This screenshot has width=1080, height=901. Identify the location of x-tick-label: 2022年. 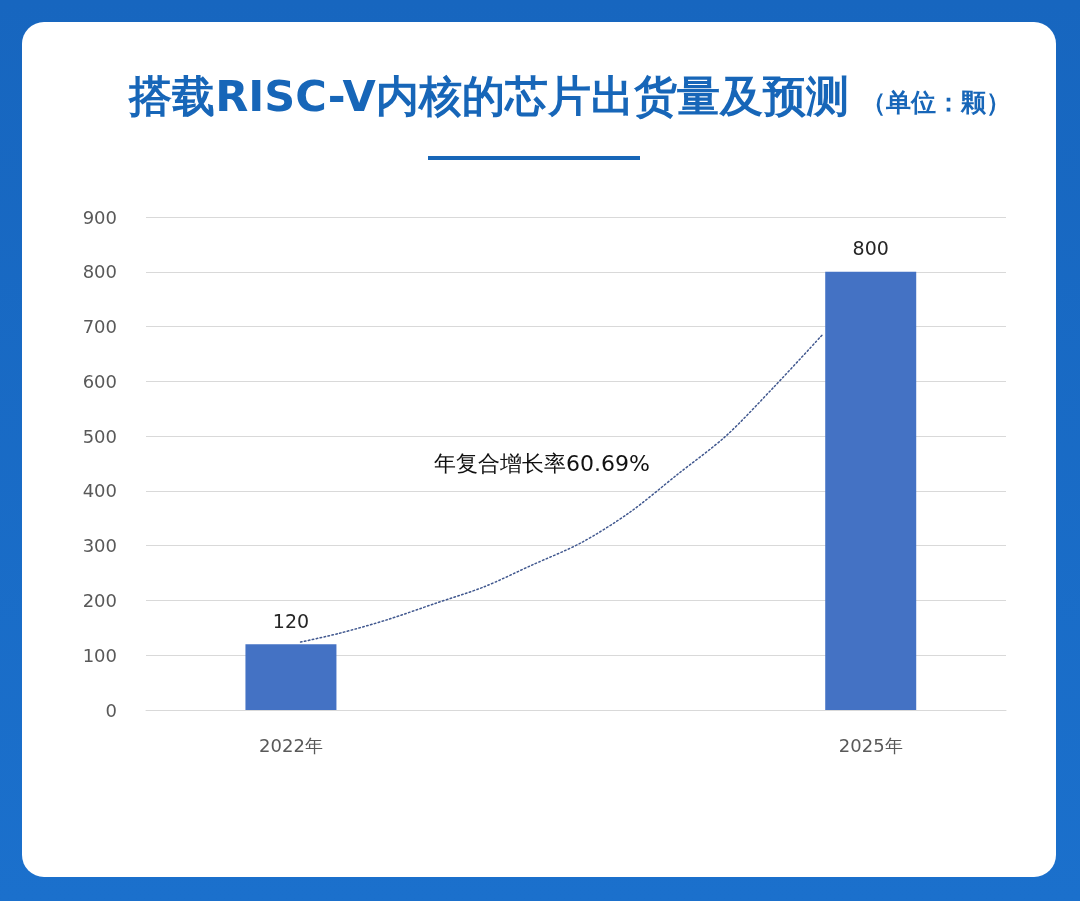
(291, 745).